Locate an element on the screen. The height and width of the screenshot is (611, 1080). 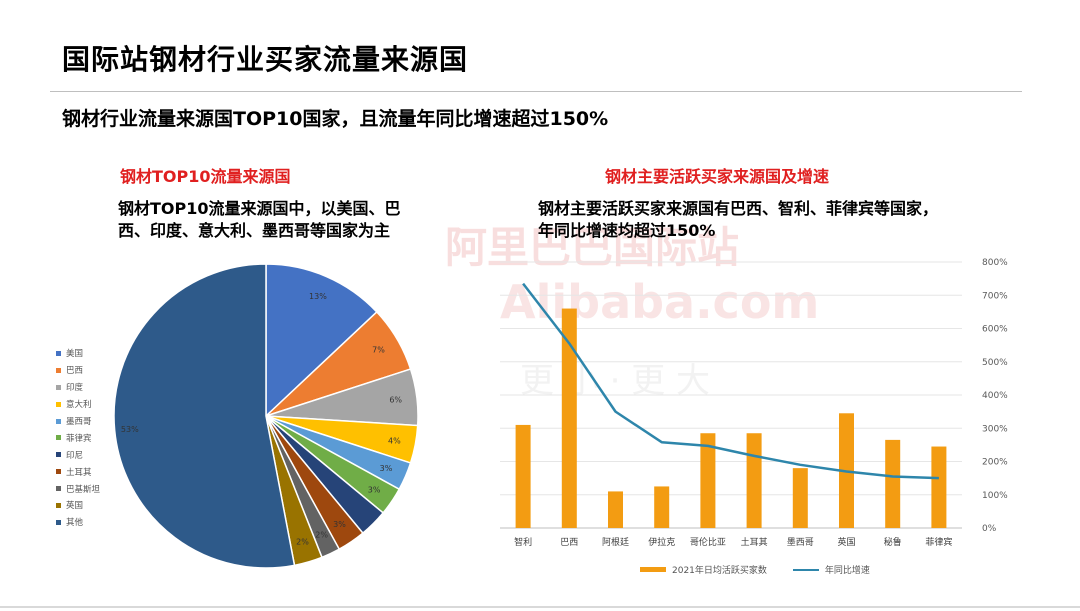
pie-section-title: 钢材TOP10流量来源国 is located at coordinates (205, 176).